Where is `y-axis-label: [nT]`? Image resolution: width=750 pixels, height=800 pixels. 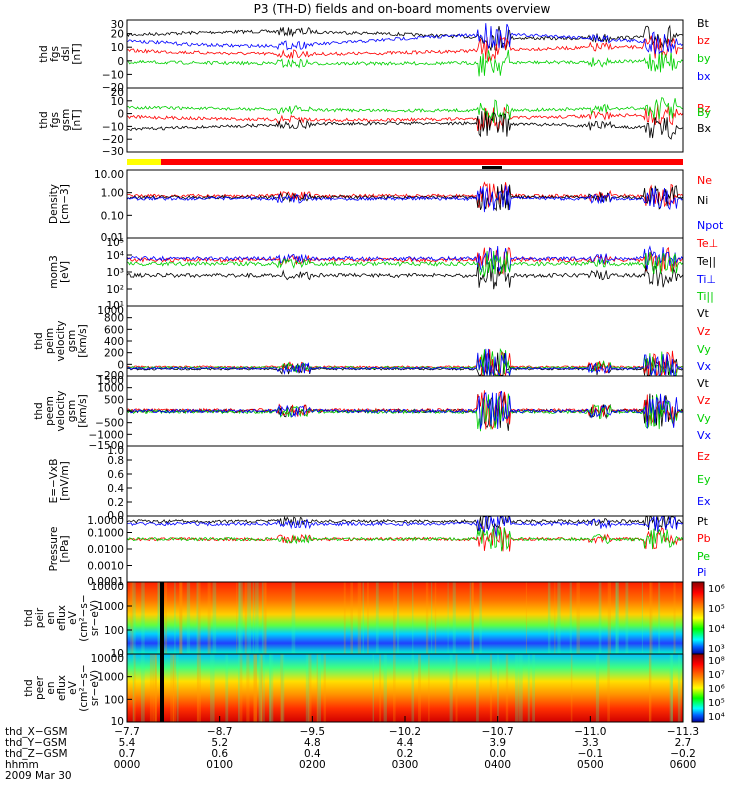 y-axis-label: [nT] is located at coordinates (77, 53).